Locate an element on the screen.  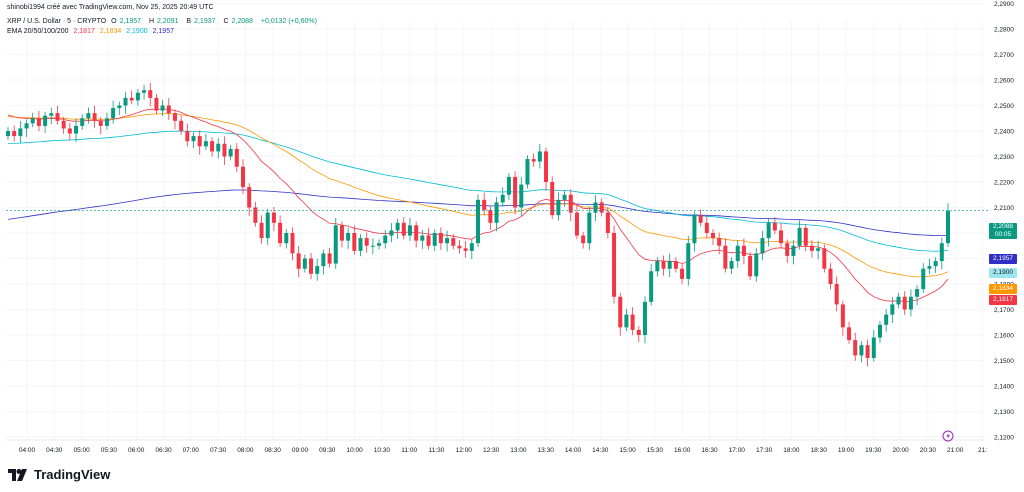
y-tick-label: 2,2900 is located at coordinates (1004, 4).